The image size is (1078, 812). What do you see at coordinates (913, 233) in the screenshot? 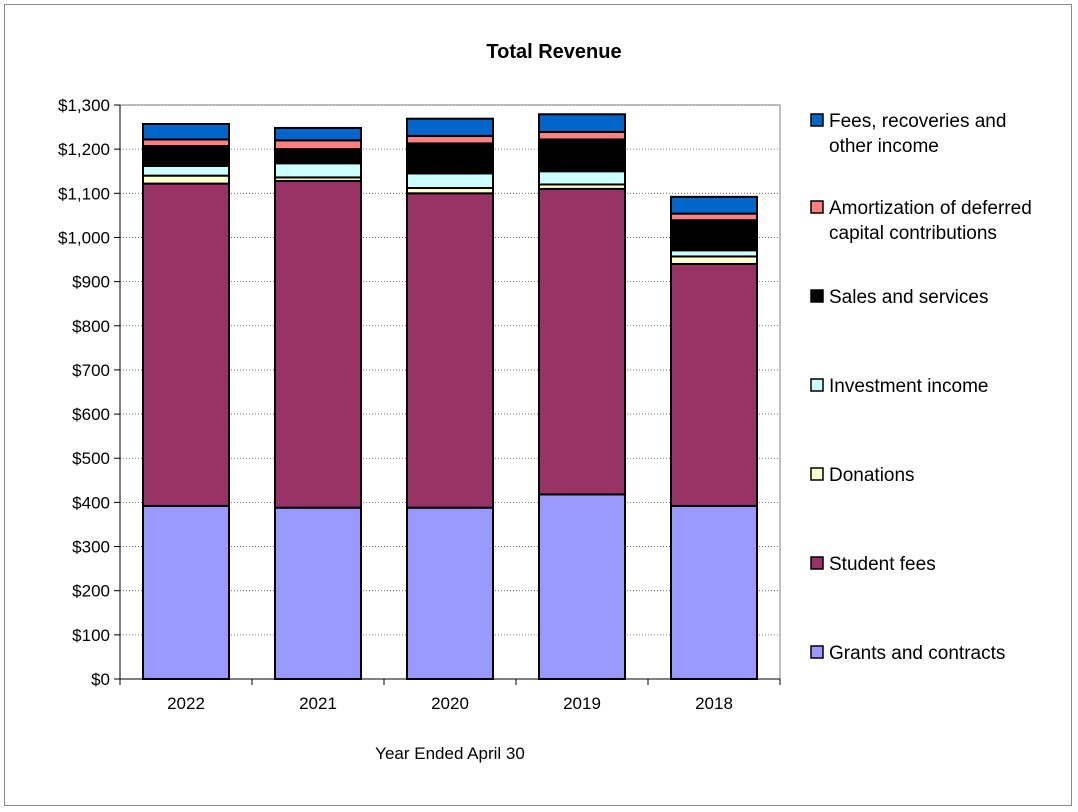
I see `legend-label: capital contributions` at bounding box center [913, 233].